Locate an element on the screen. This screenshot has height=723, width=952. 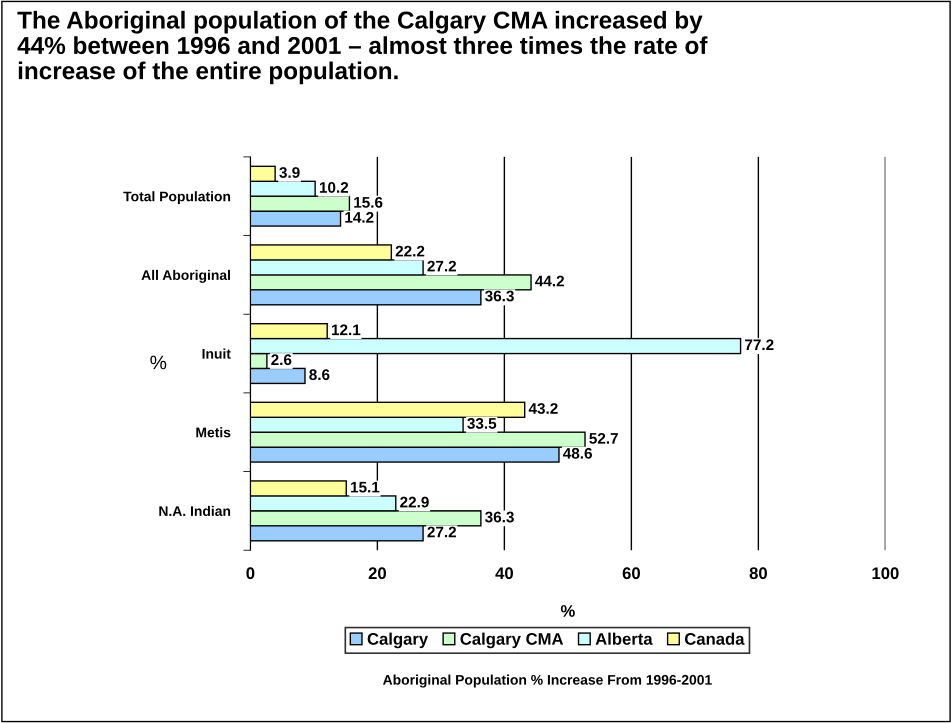
data-label: 12.1 is located at coordinates (346, 330).